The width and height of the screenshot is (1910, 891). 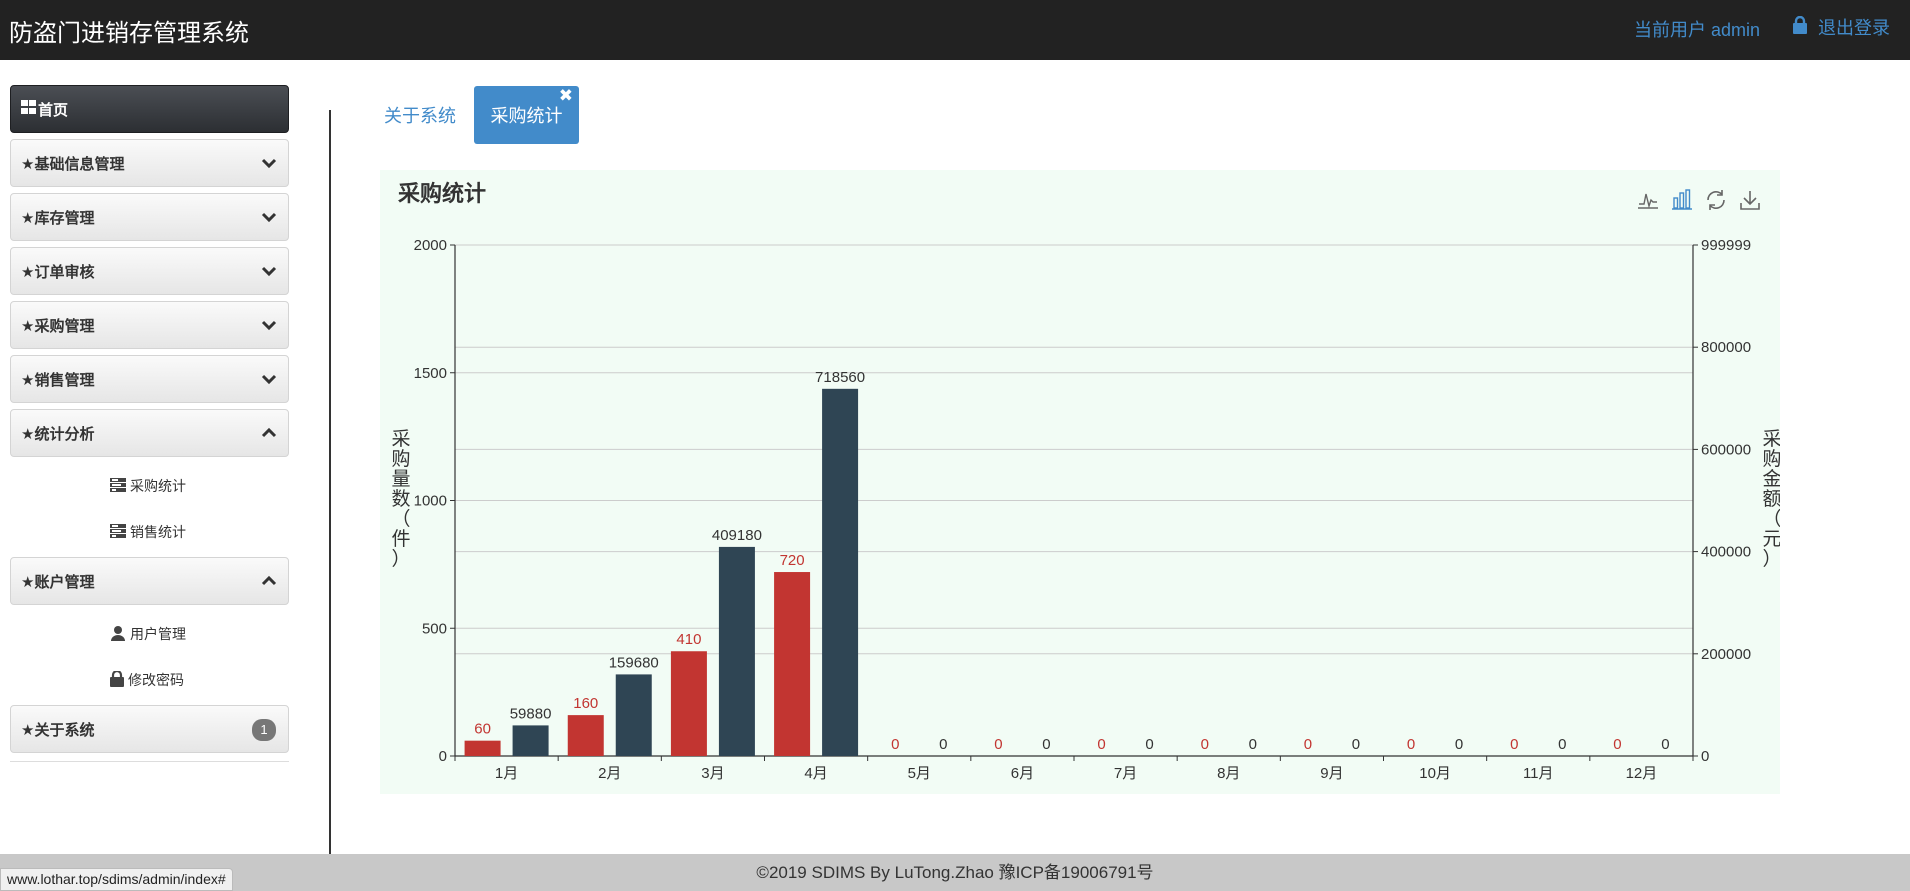 I want to click on sidebar-subitem-user-management: 用户管理, so click(x=149, y=634).